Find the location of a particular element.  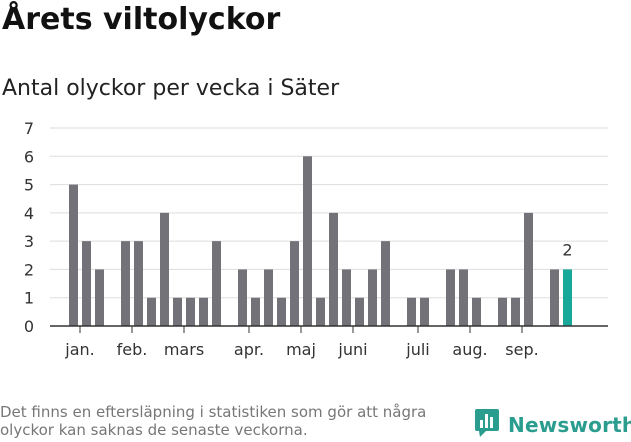

y-tick-label: 2 is located at coordinates (29, 269).